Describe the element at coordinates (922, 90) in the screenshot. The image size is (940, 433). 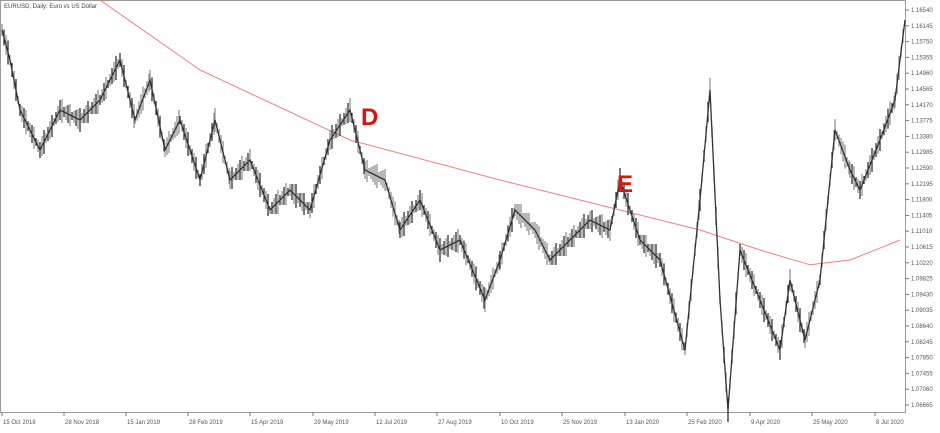
I see `y-tick-label: 1.14565` at that location.